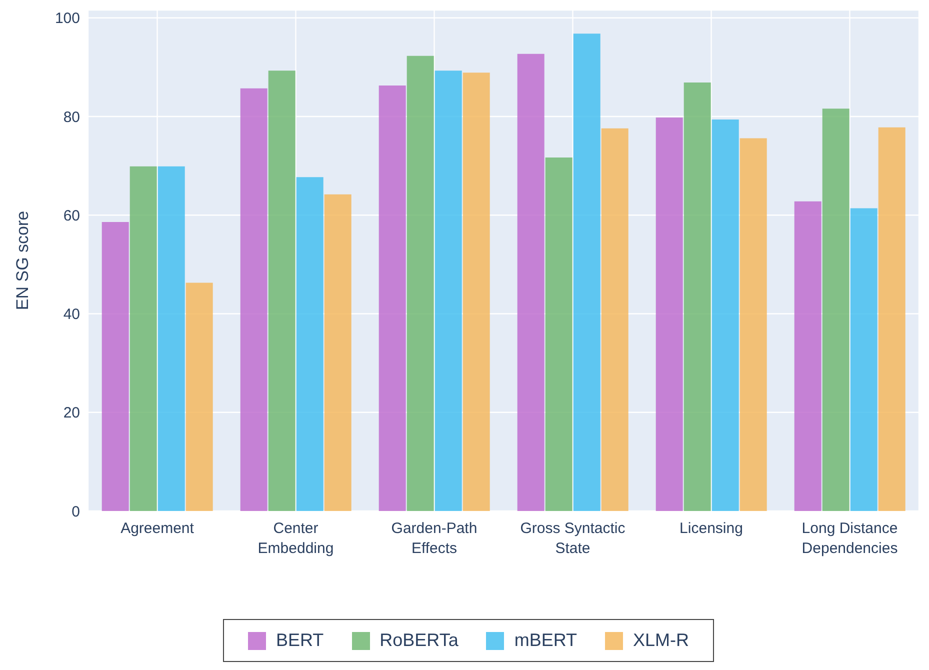 The width and height of the screenshot is (929, 670). What do you see at coordinates (573, 538) in the screenshot?
I see `x-tick-label: Gross Syntactic State` at bounding box center [573, 538].